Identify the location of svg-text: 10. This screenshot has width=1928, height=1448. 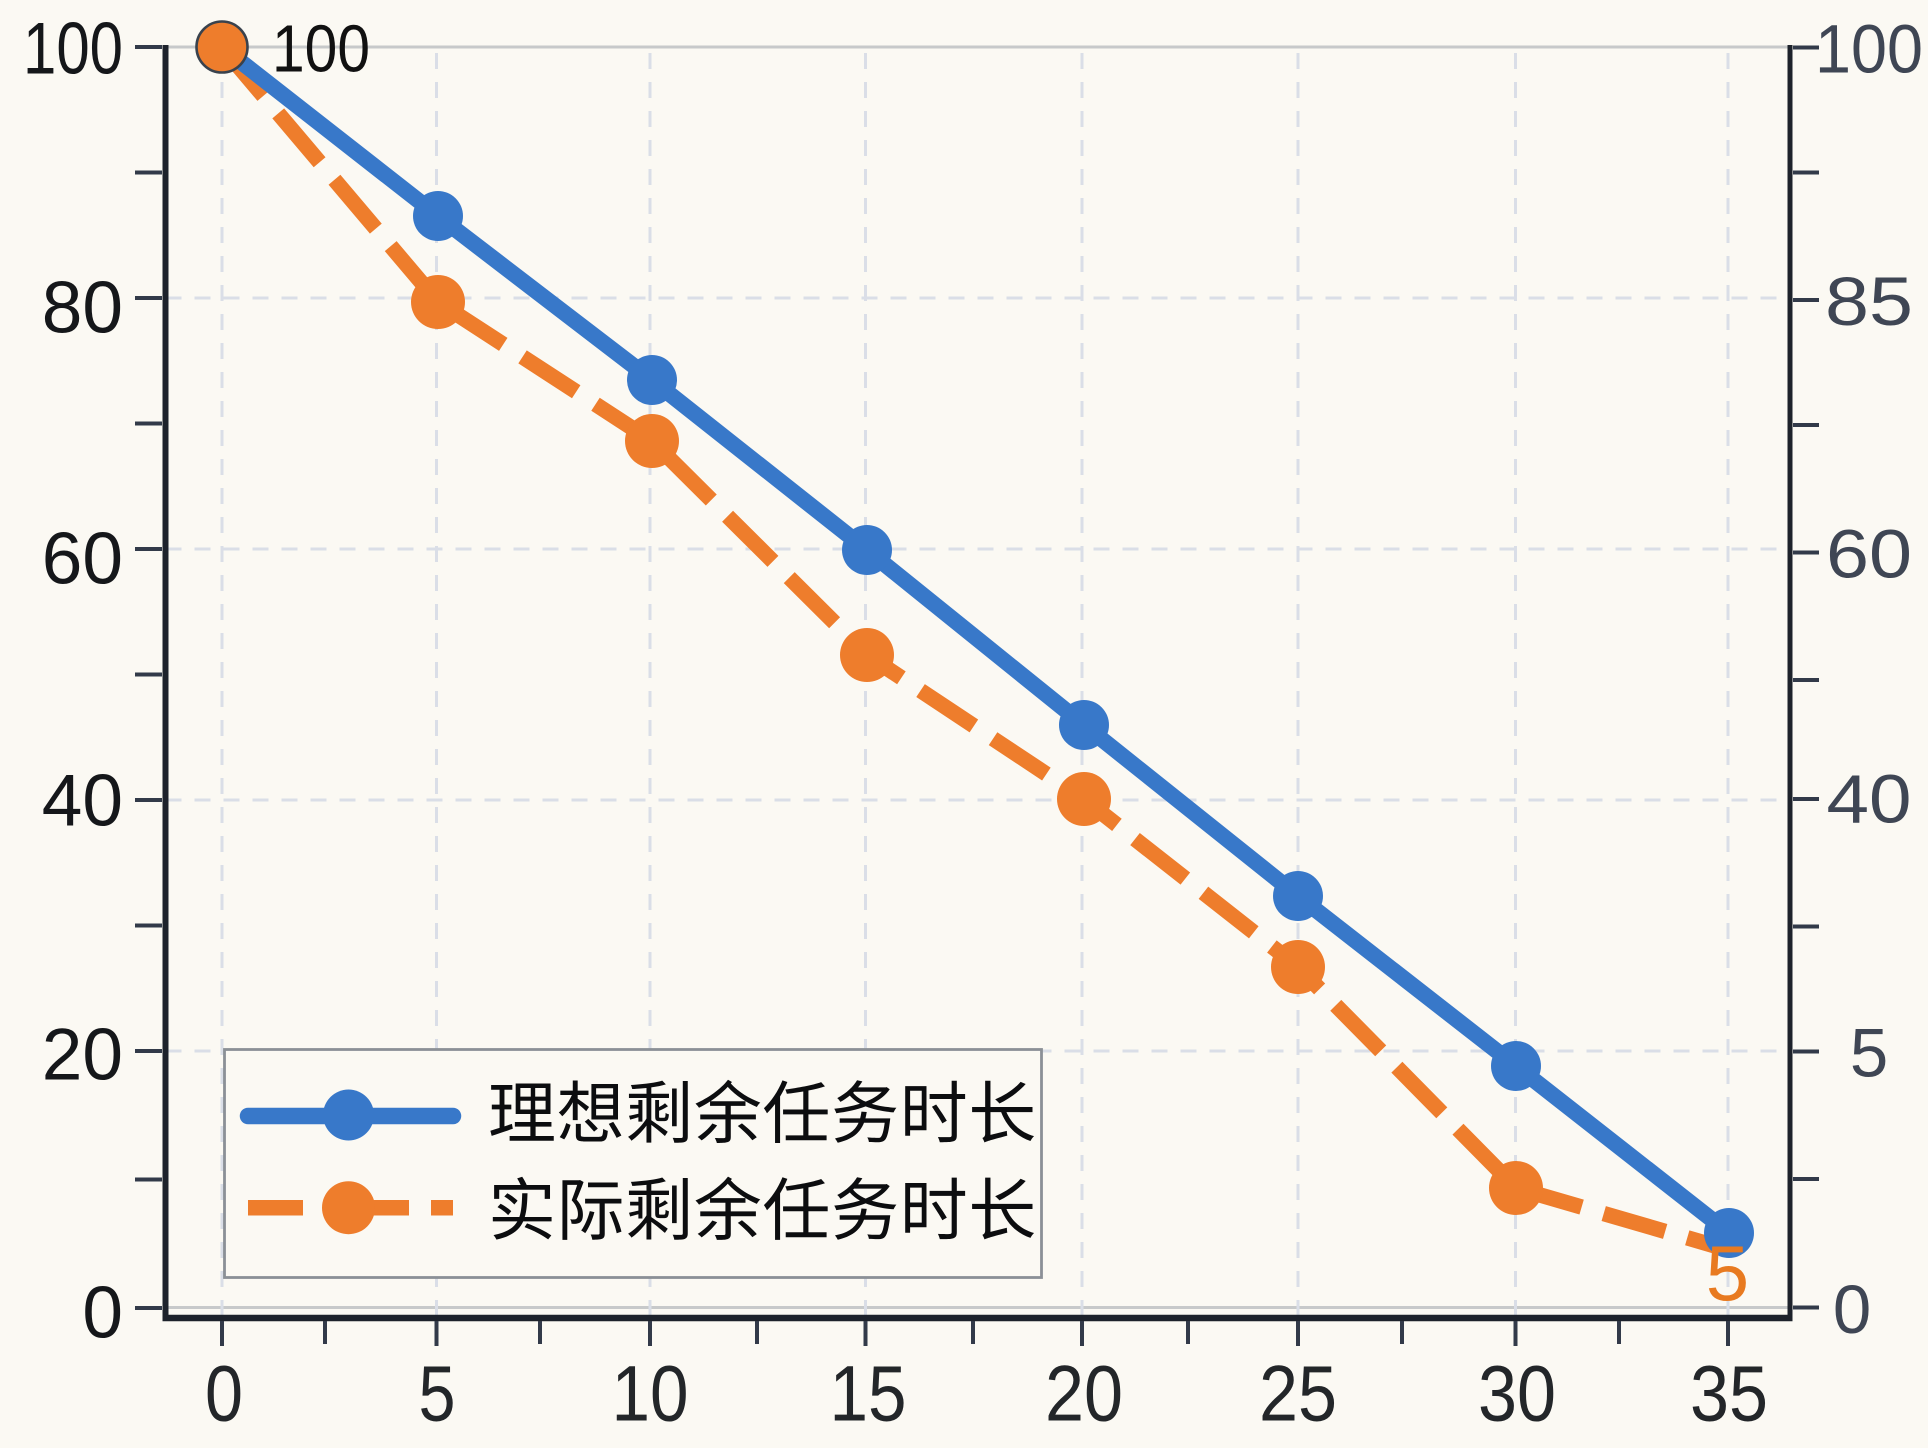
(650, 1392).